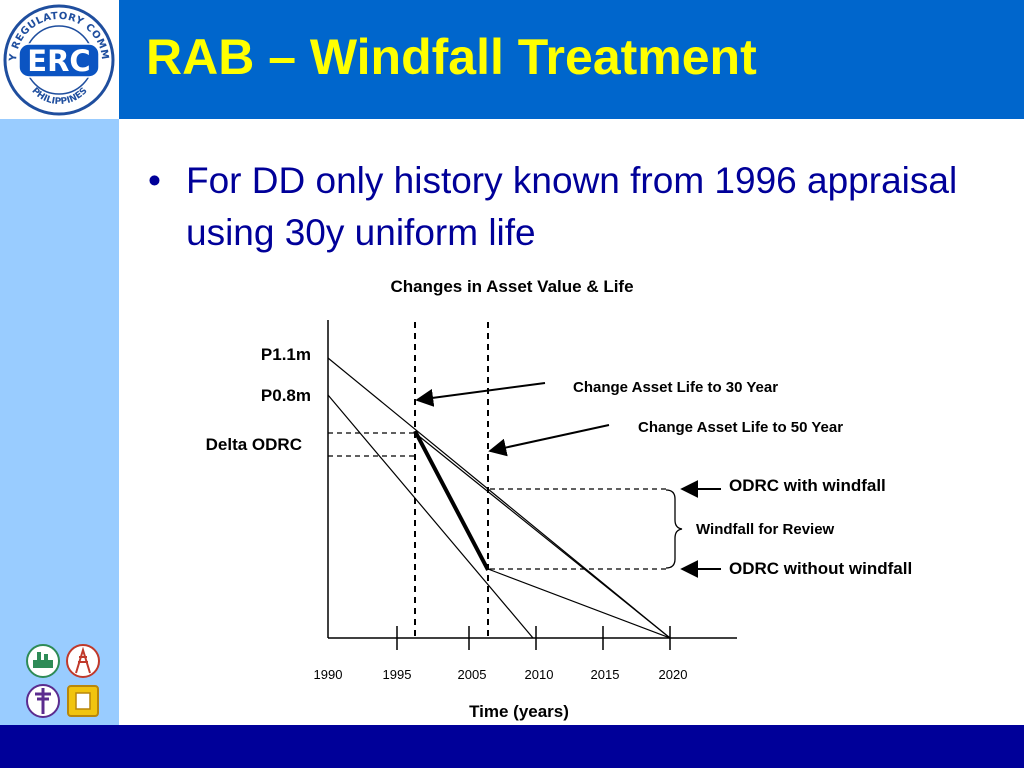  I want to click on x-tick-label: 2005, so click(472, 674).